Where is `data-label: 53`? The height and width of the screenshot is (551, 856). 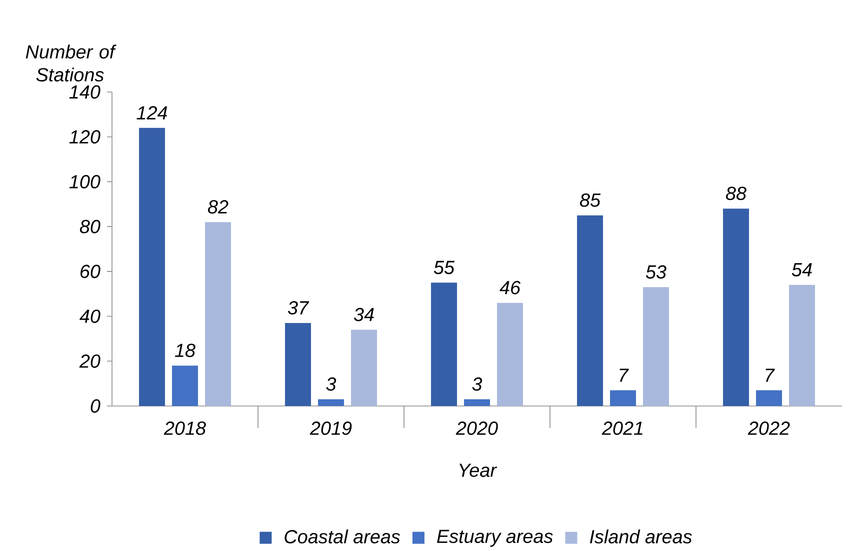 data-label: 53 is located at coordinates (656, 272).